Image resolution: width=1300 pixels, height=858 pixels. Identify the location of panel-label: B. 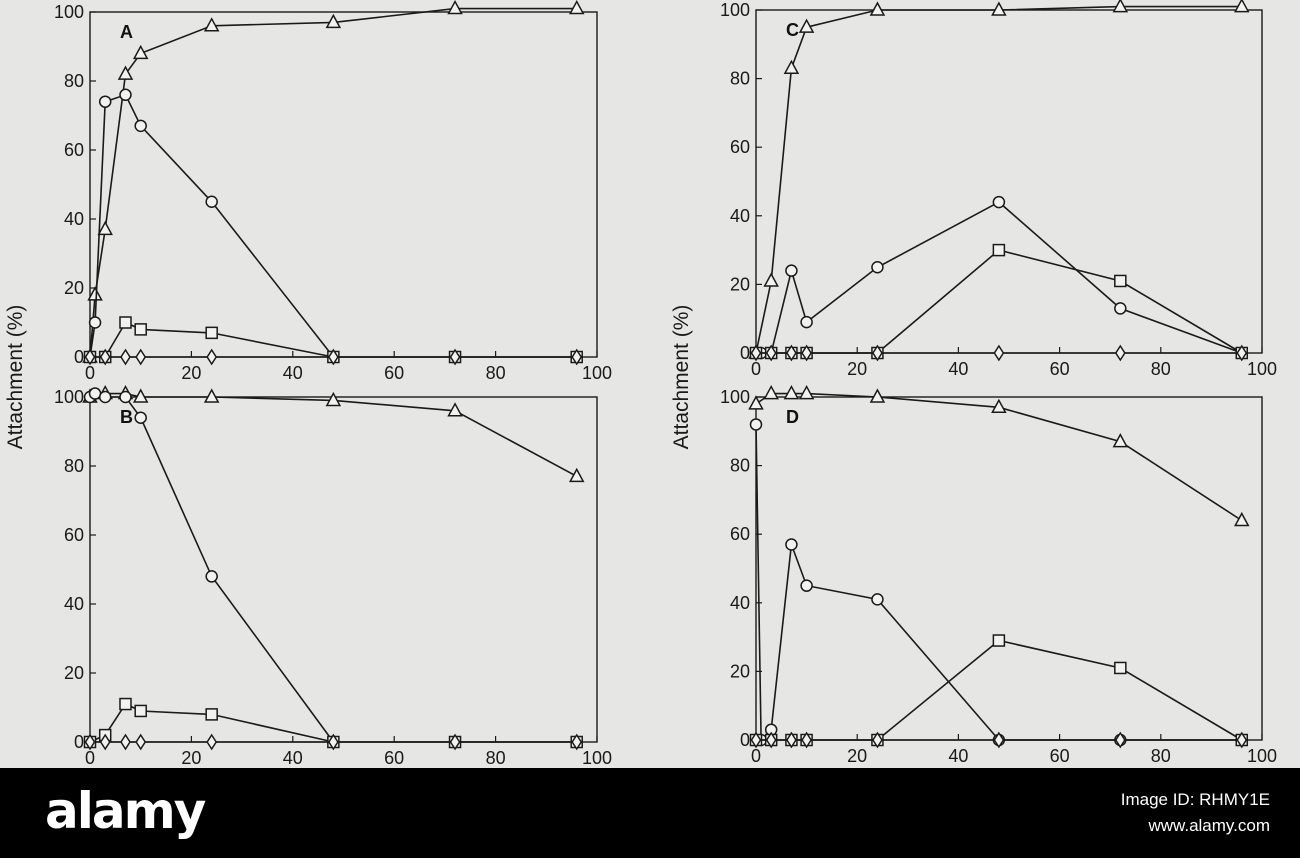
(126, 417).